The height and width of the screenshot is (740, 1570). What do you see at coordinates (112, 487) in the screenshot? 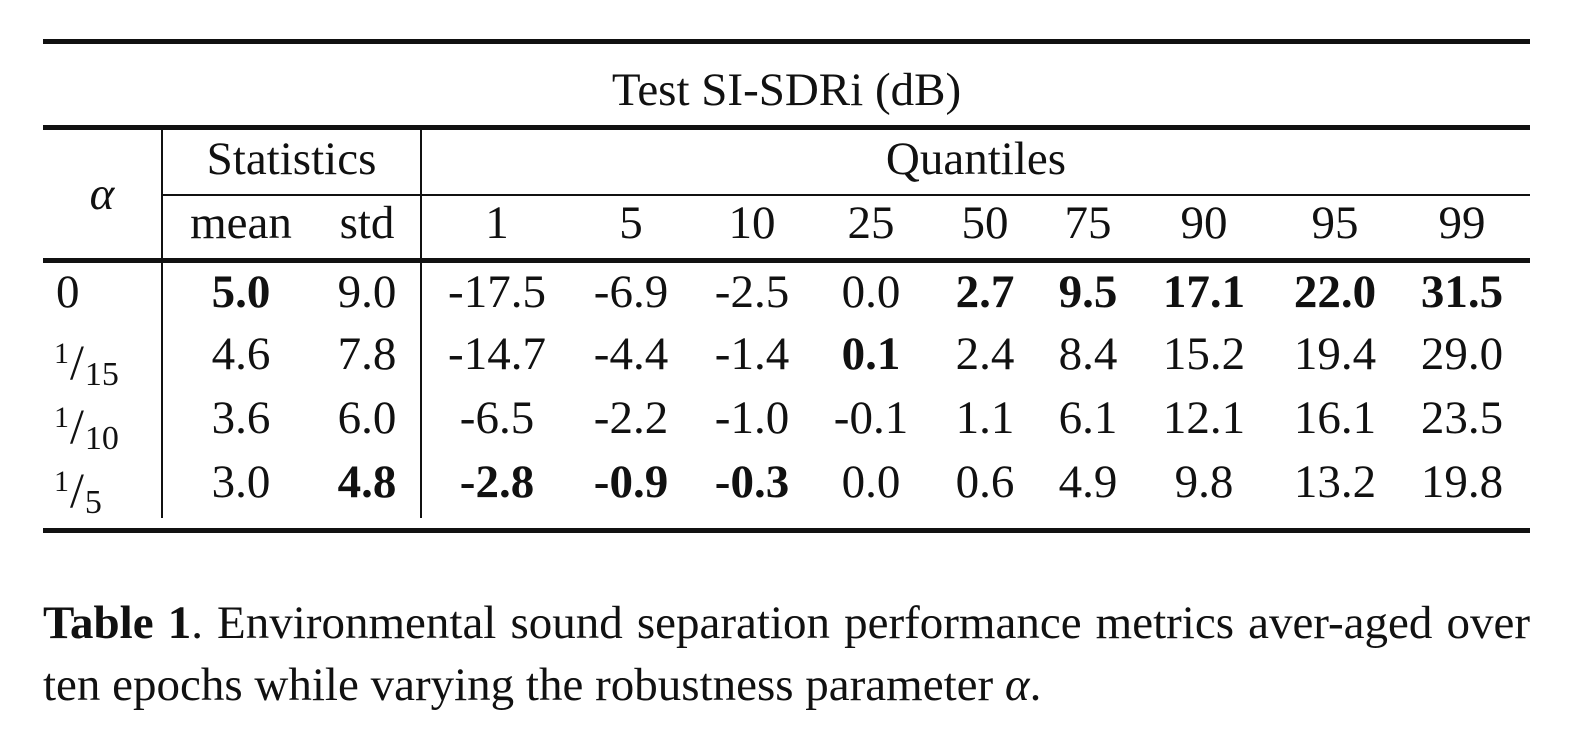
I see `alpha-value: 1/5` at bounding box center [112, 487].